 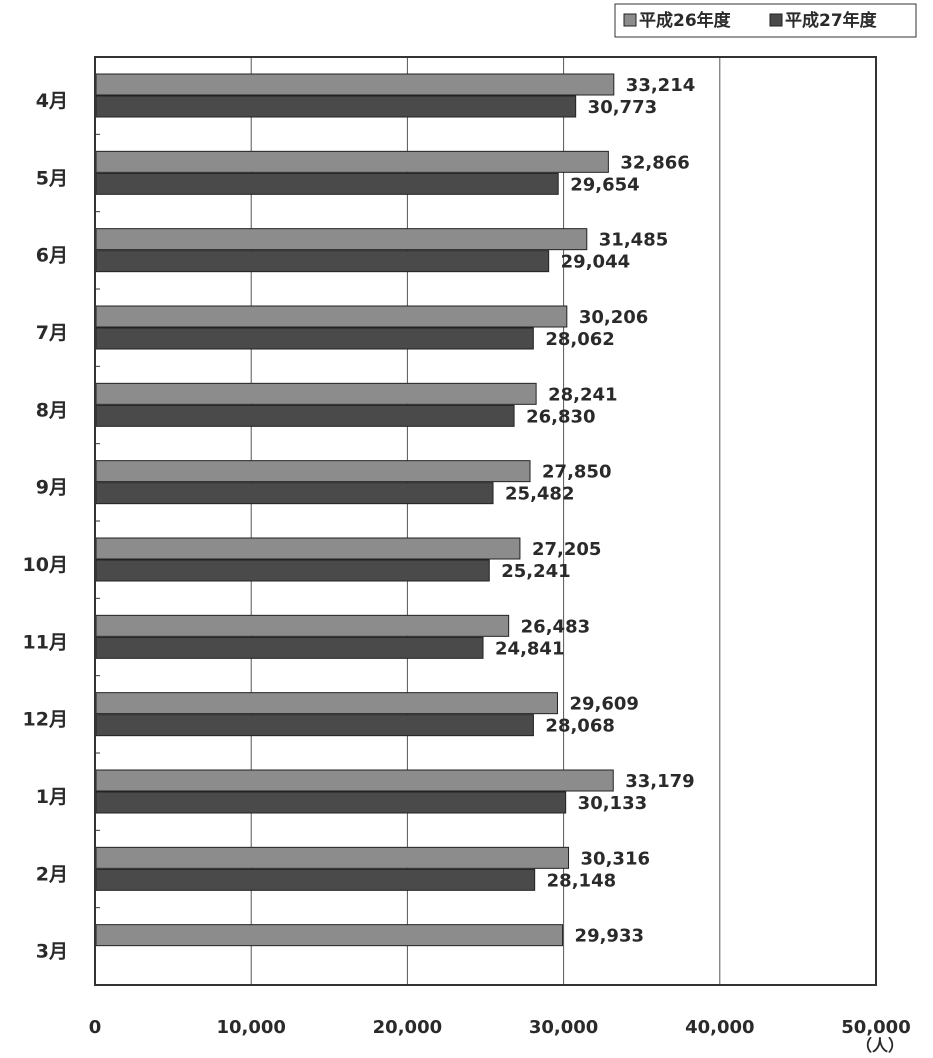 I want to click on data-label-series2-6: 25,241, so click(x=535, y=571).